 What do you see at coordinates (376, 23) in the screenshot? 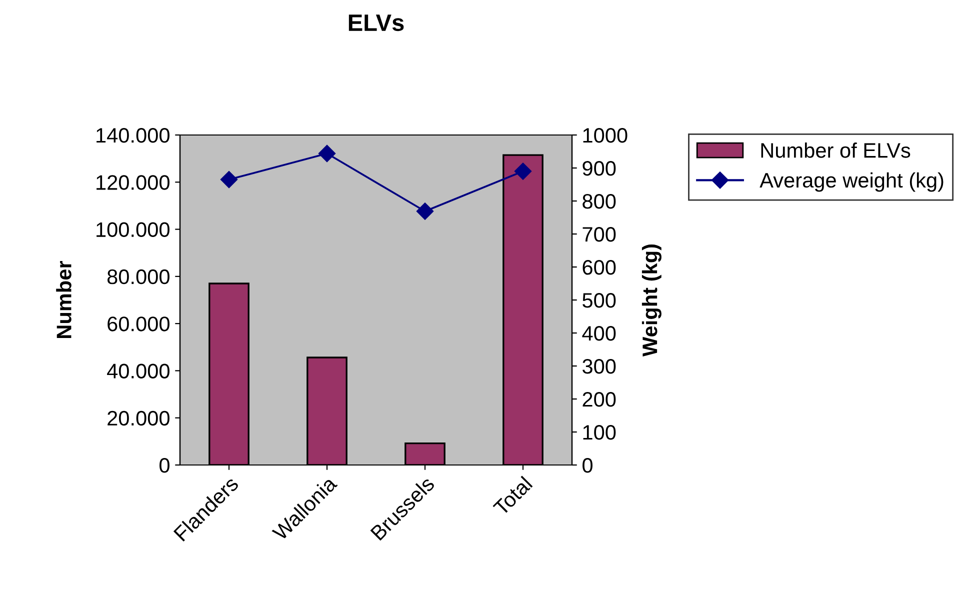
I see `chart-title: ELVs` at bounding box center [376, 23].